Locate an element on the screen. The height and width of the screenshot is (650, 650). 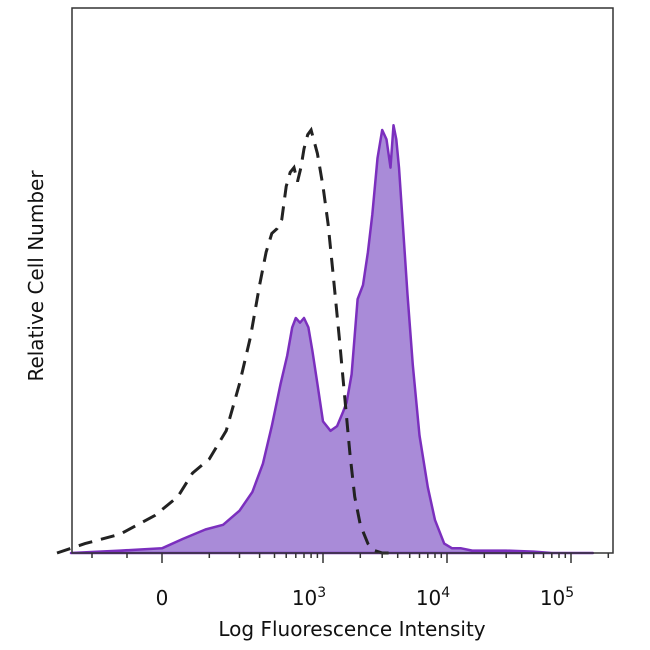
y-axis-title: Relative Cell Number is located at coordinates (36, 276).